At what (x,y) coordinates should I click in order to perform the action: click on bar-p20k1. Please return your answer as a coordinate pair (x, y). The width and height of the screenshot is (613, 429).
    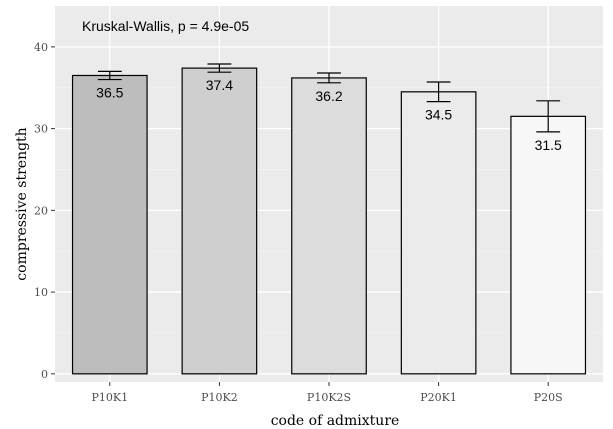
    Looking at the image, I should click on (438, 233).